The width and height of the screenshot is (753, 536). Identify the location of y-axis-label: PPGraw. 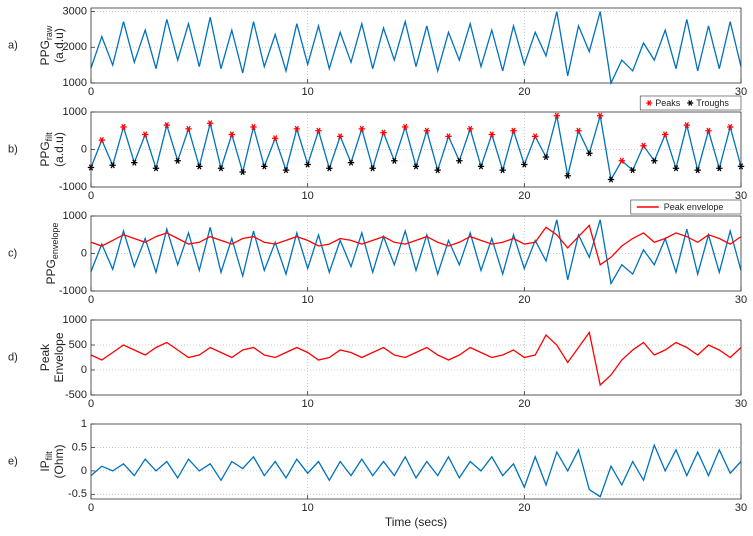
(46, 45).